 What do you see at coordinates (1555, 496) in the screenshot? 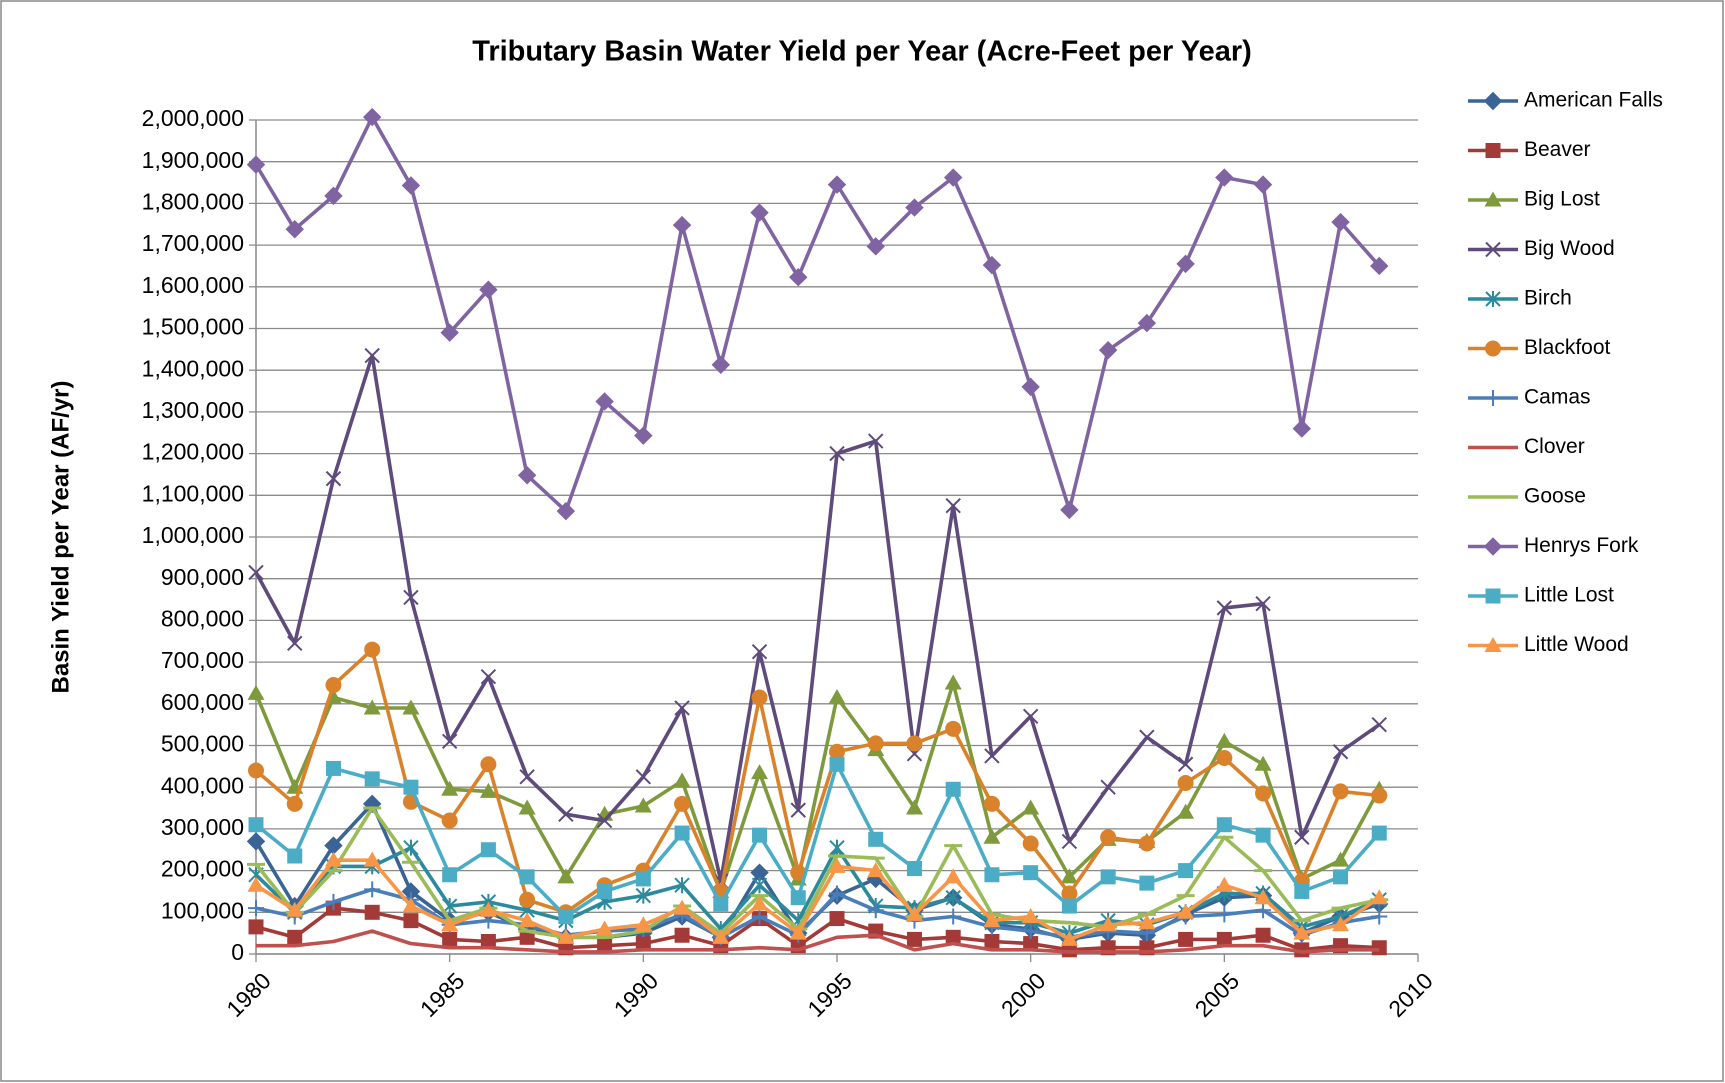
I see `legend-label: Goose` at bounding box center [1555, 496].